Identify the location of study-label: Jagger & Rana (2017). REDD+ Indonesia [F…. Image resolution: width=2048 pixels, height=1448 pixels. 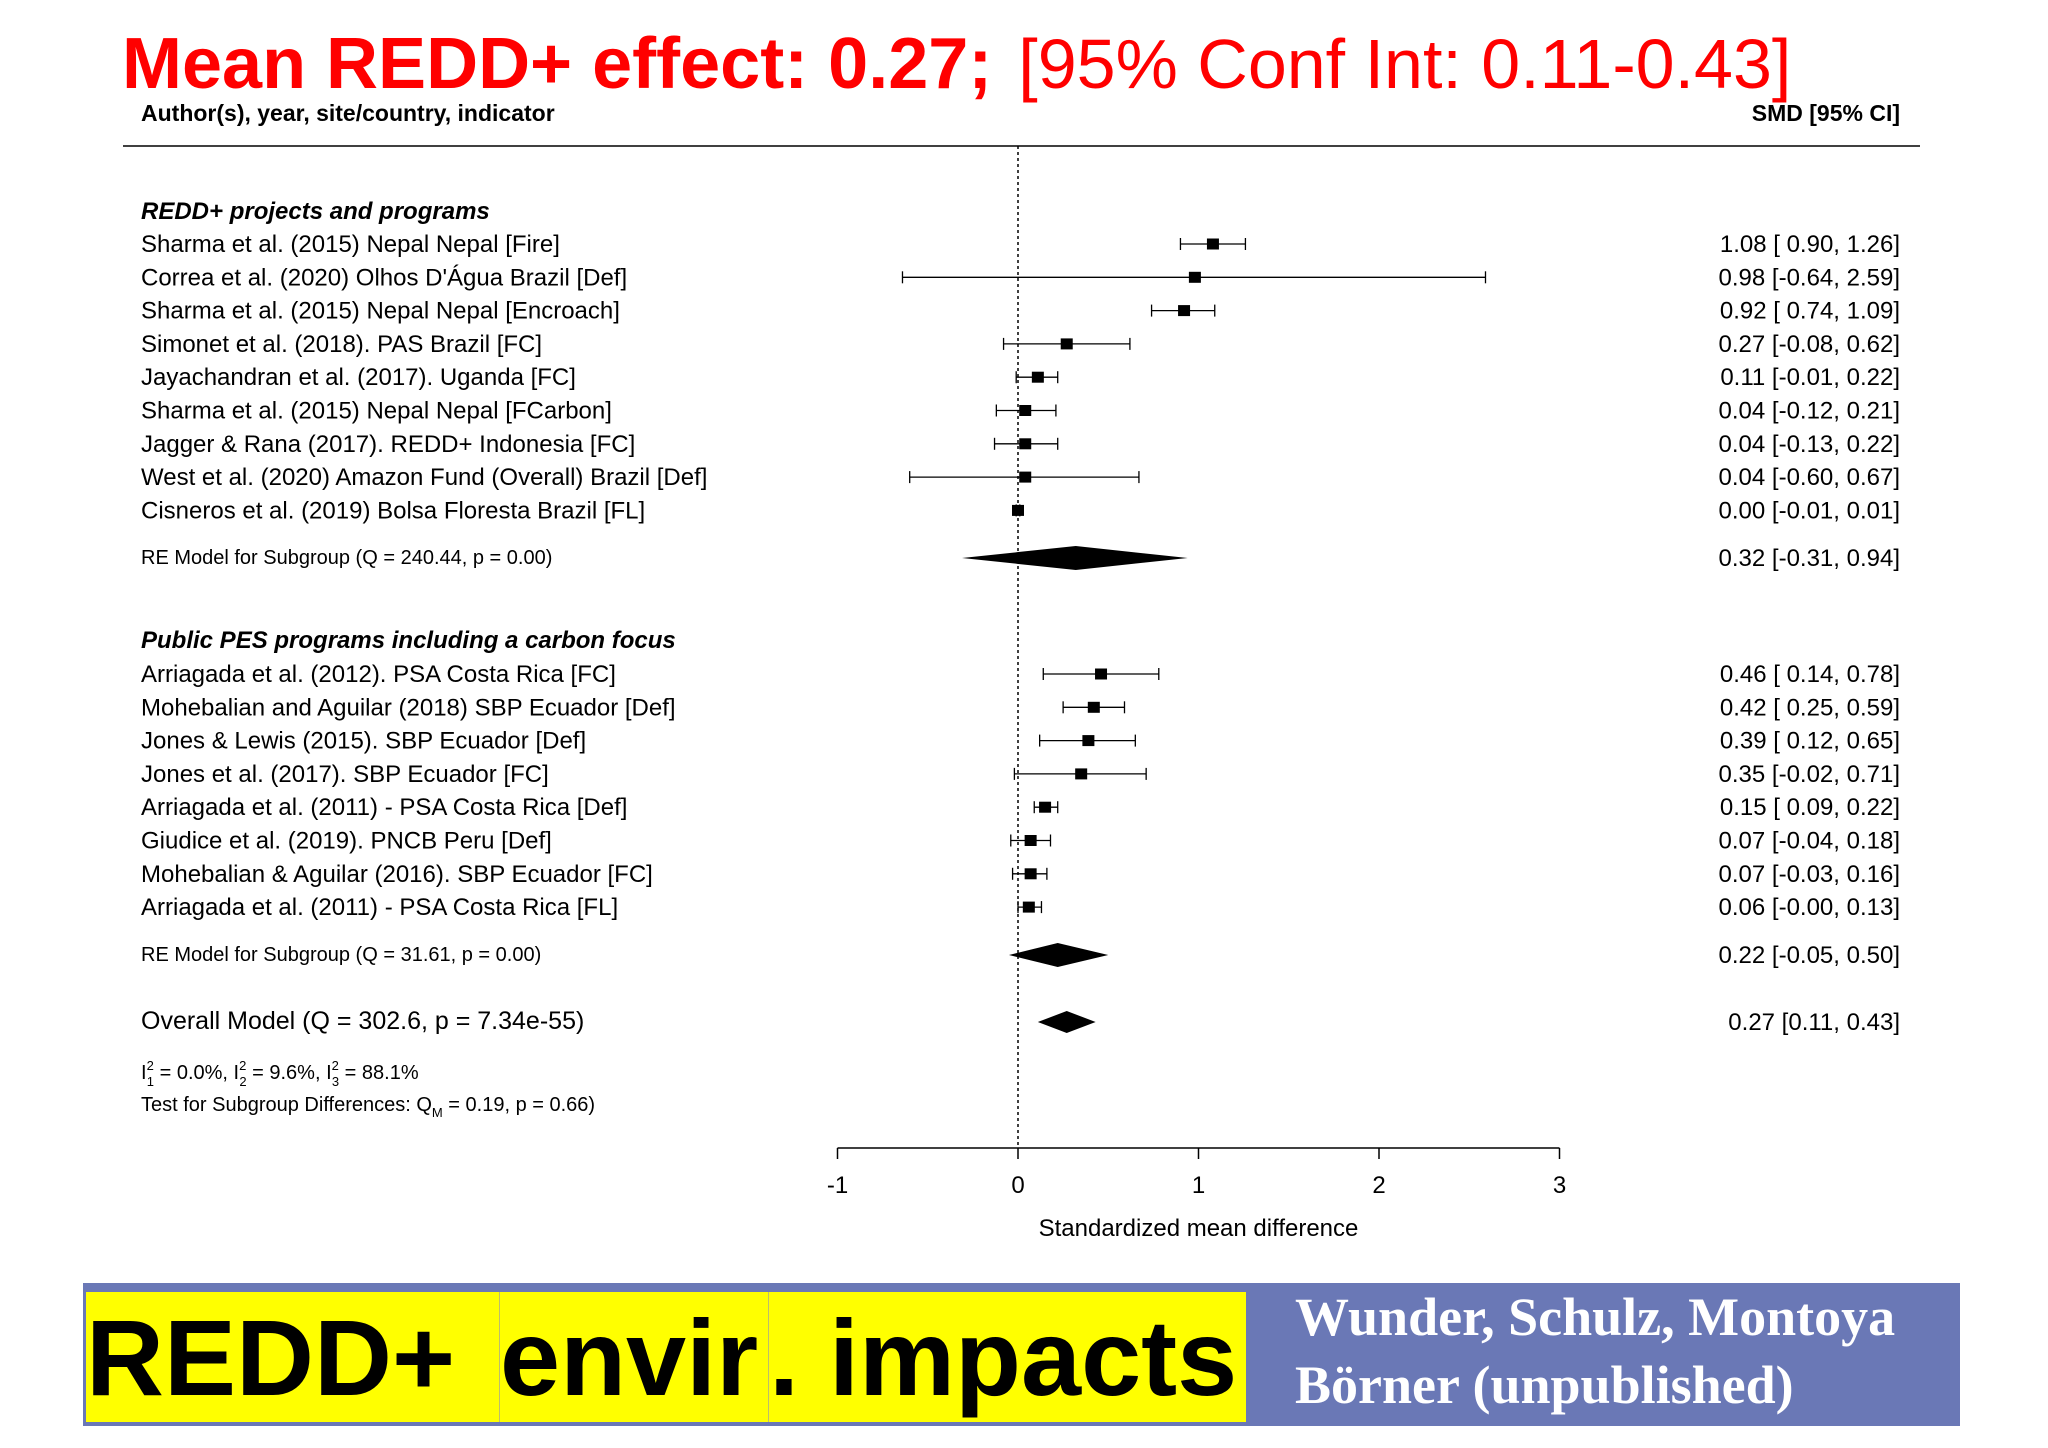
(388, 444).